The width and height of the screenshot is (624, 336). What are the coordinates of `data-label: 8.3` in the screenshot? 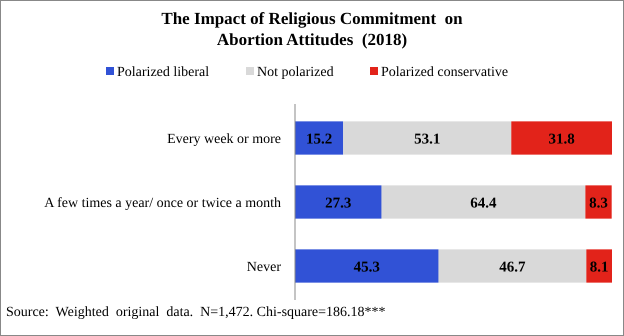 It's located at (598, 203).